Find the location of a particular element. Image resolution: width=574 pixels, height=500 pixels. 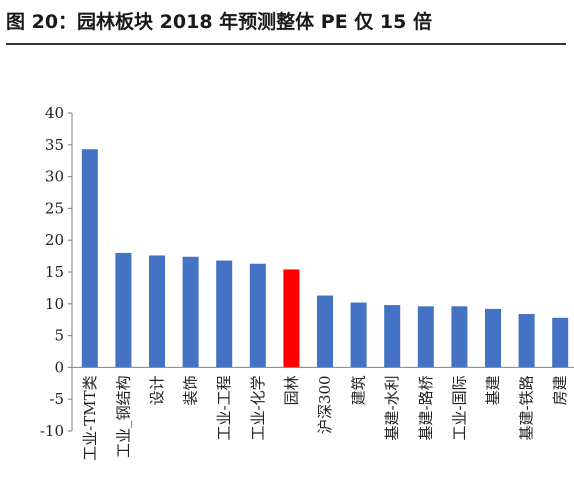

x-category-label: 工业-工程 is located at coordinates (224, 407).